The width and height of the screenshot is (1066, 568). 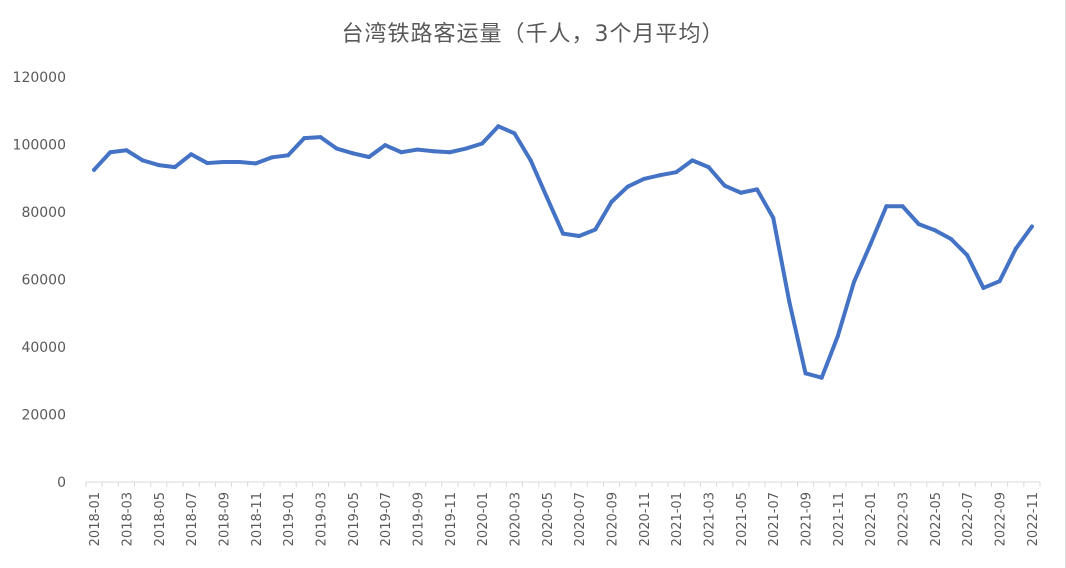 I want to click on x-tick-label: 2019-11, so click(x=451, y=519).